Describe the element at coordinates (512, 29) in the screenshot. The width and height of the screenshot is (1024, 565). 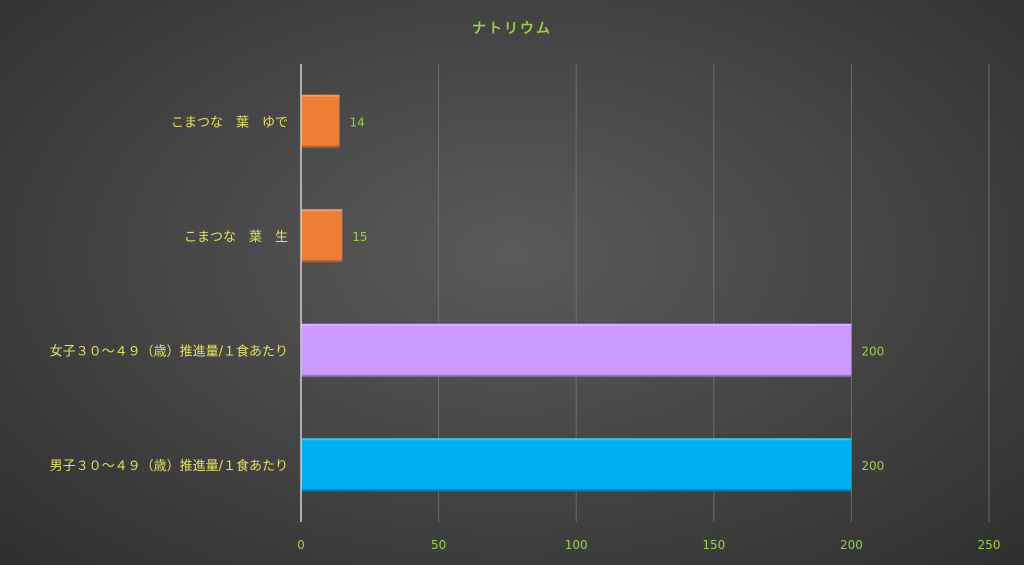
I see `chart-title: ナトリウム` at that location.